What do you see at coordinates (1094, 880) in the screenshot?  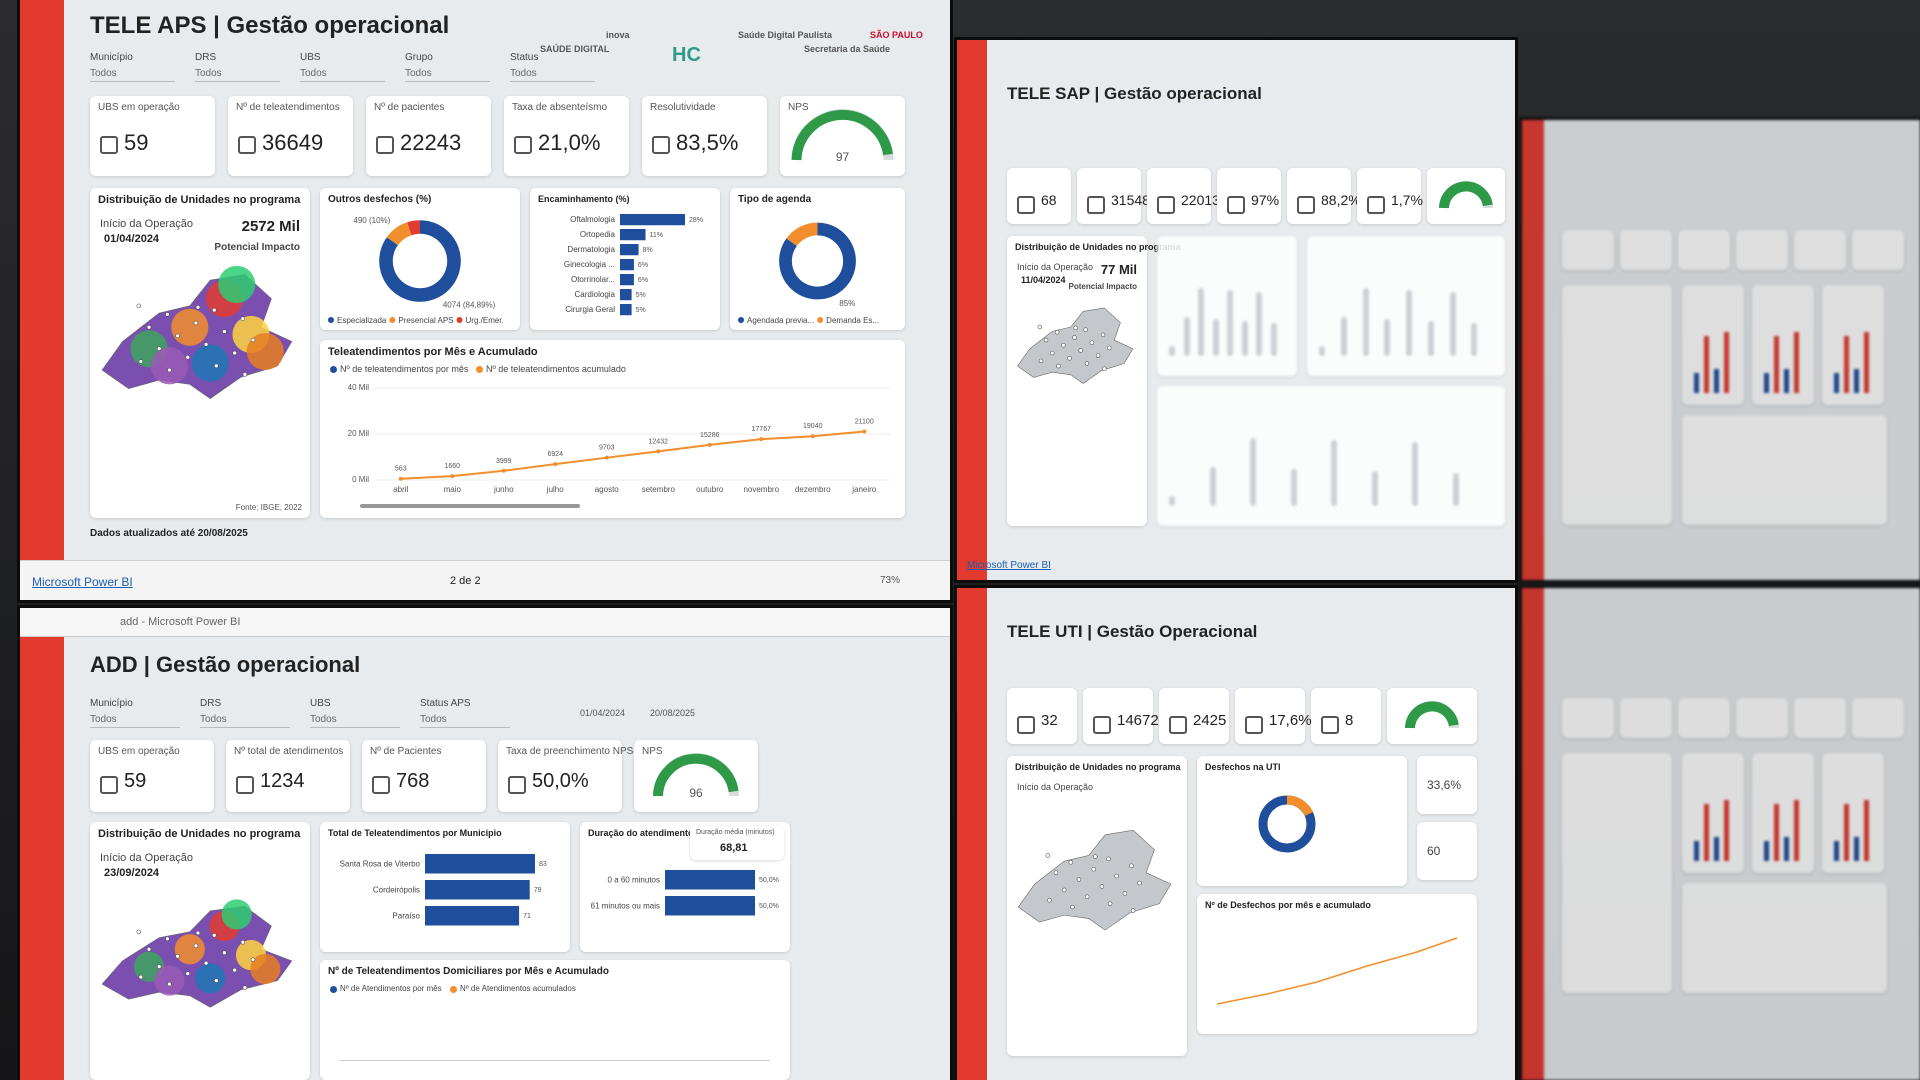 I see `chart-area` at bounding box center [1094, 880].